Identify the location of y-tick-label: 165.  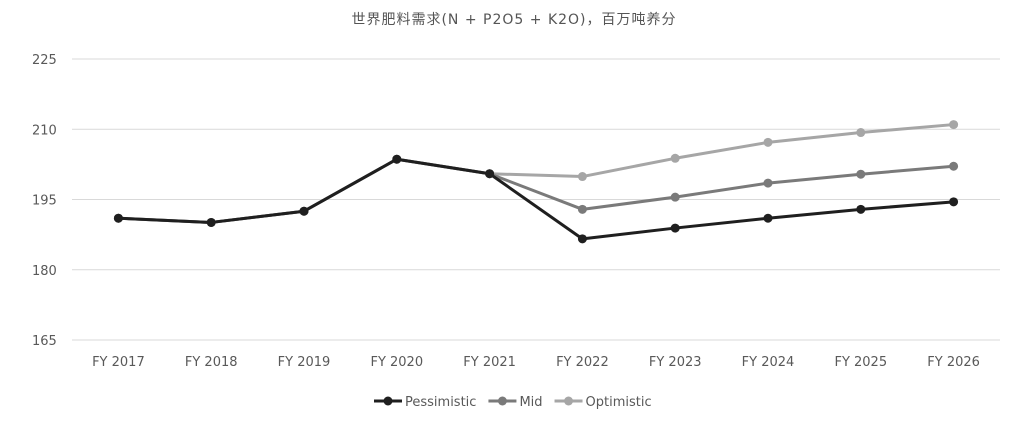
(44, 341).